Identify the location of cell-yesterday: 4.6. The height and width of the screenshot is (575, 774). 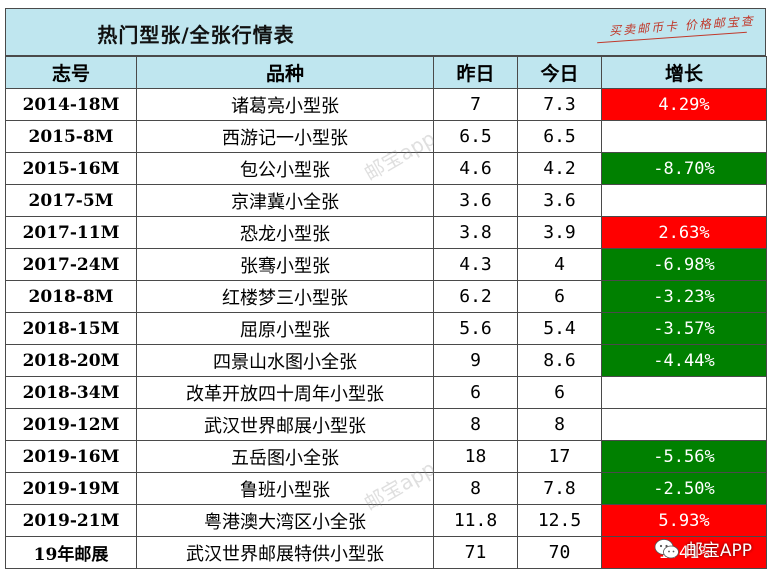
(475, 168).